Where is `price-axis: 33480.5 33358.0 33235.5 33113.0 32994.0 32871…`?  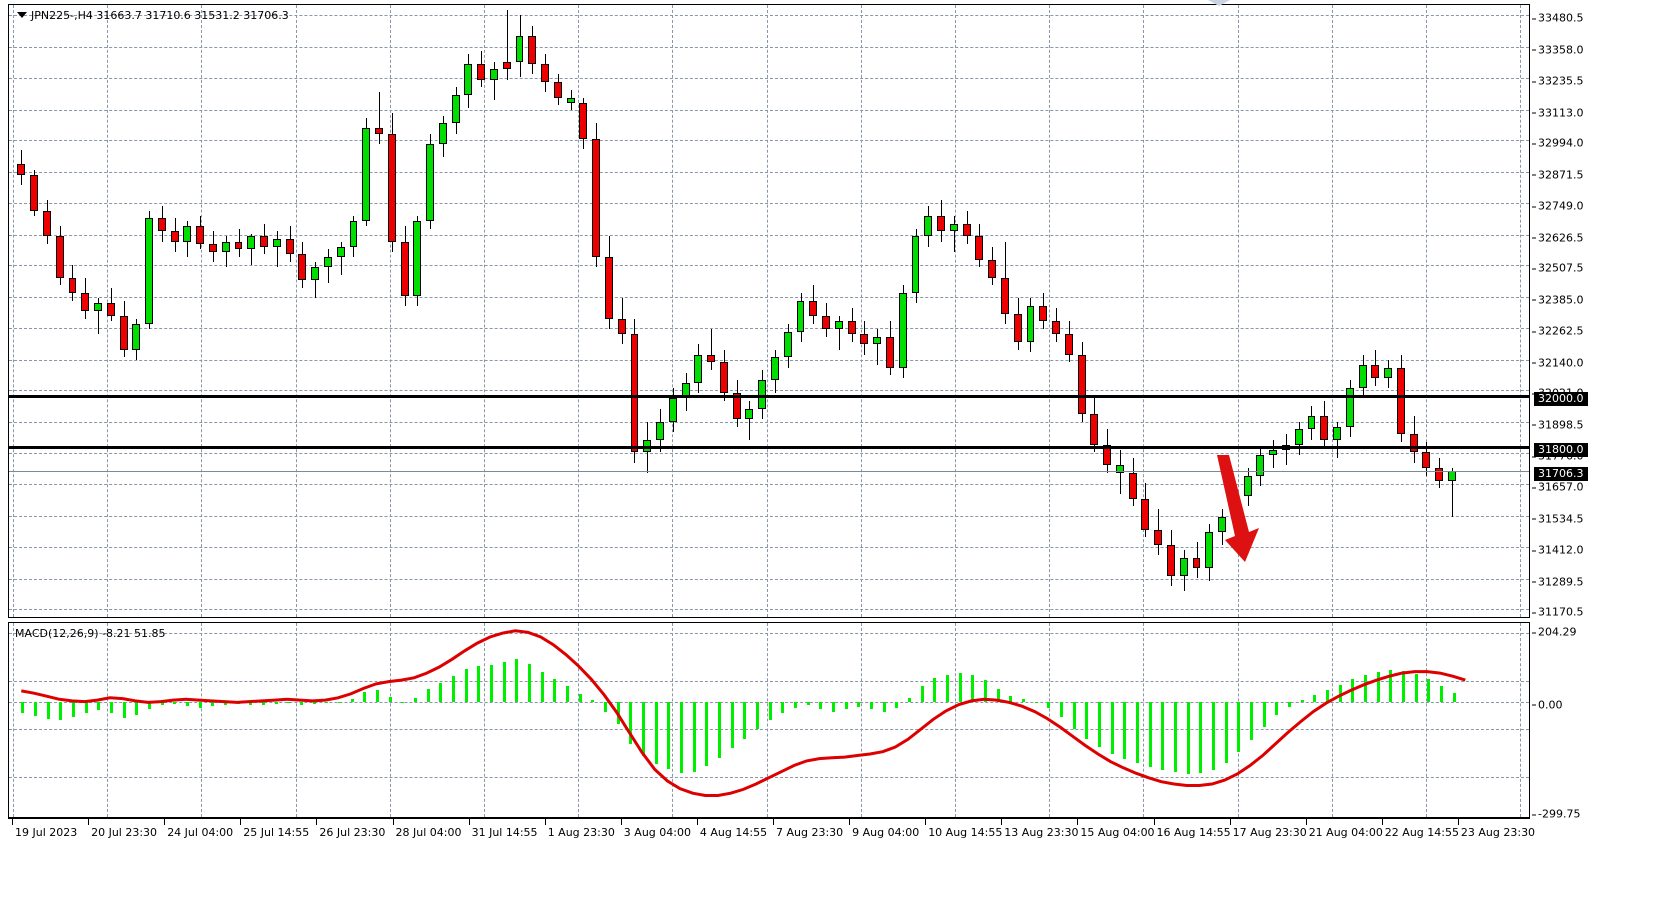
price-axis: 33480.5 33358.0 33235.5 33113.0 32994.0 32871… is located at coordinates (1603, 311).